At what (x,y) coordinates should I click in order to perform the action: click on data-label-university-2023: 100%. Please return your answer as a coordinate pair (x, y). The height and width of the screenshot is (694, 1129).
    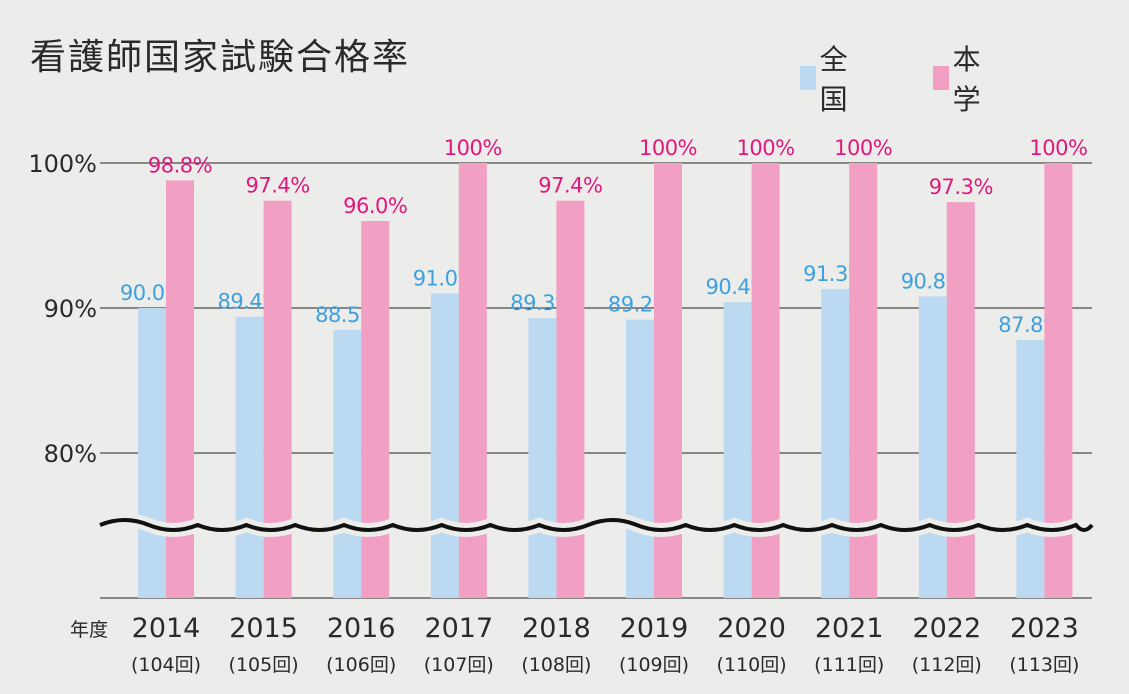
    Looking at the image, I should click on (1058, 148).